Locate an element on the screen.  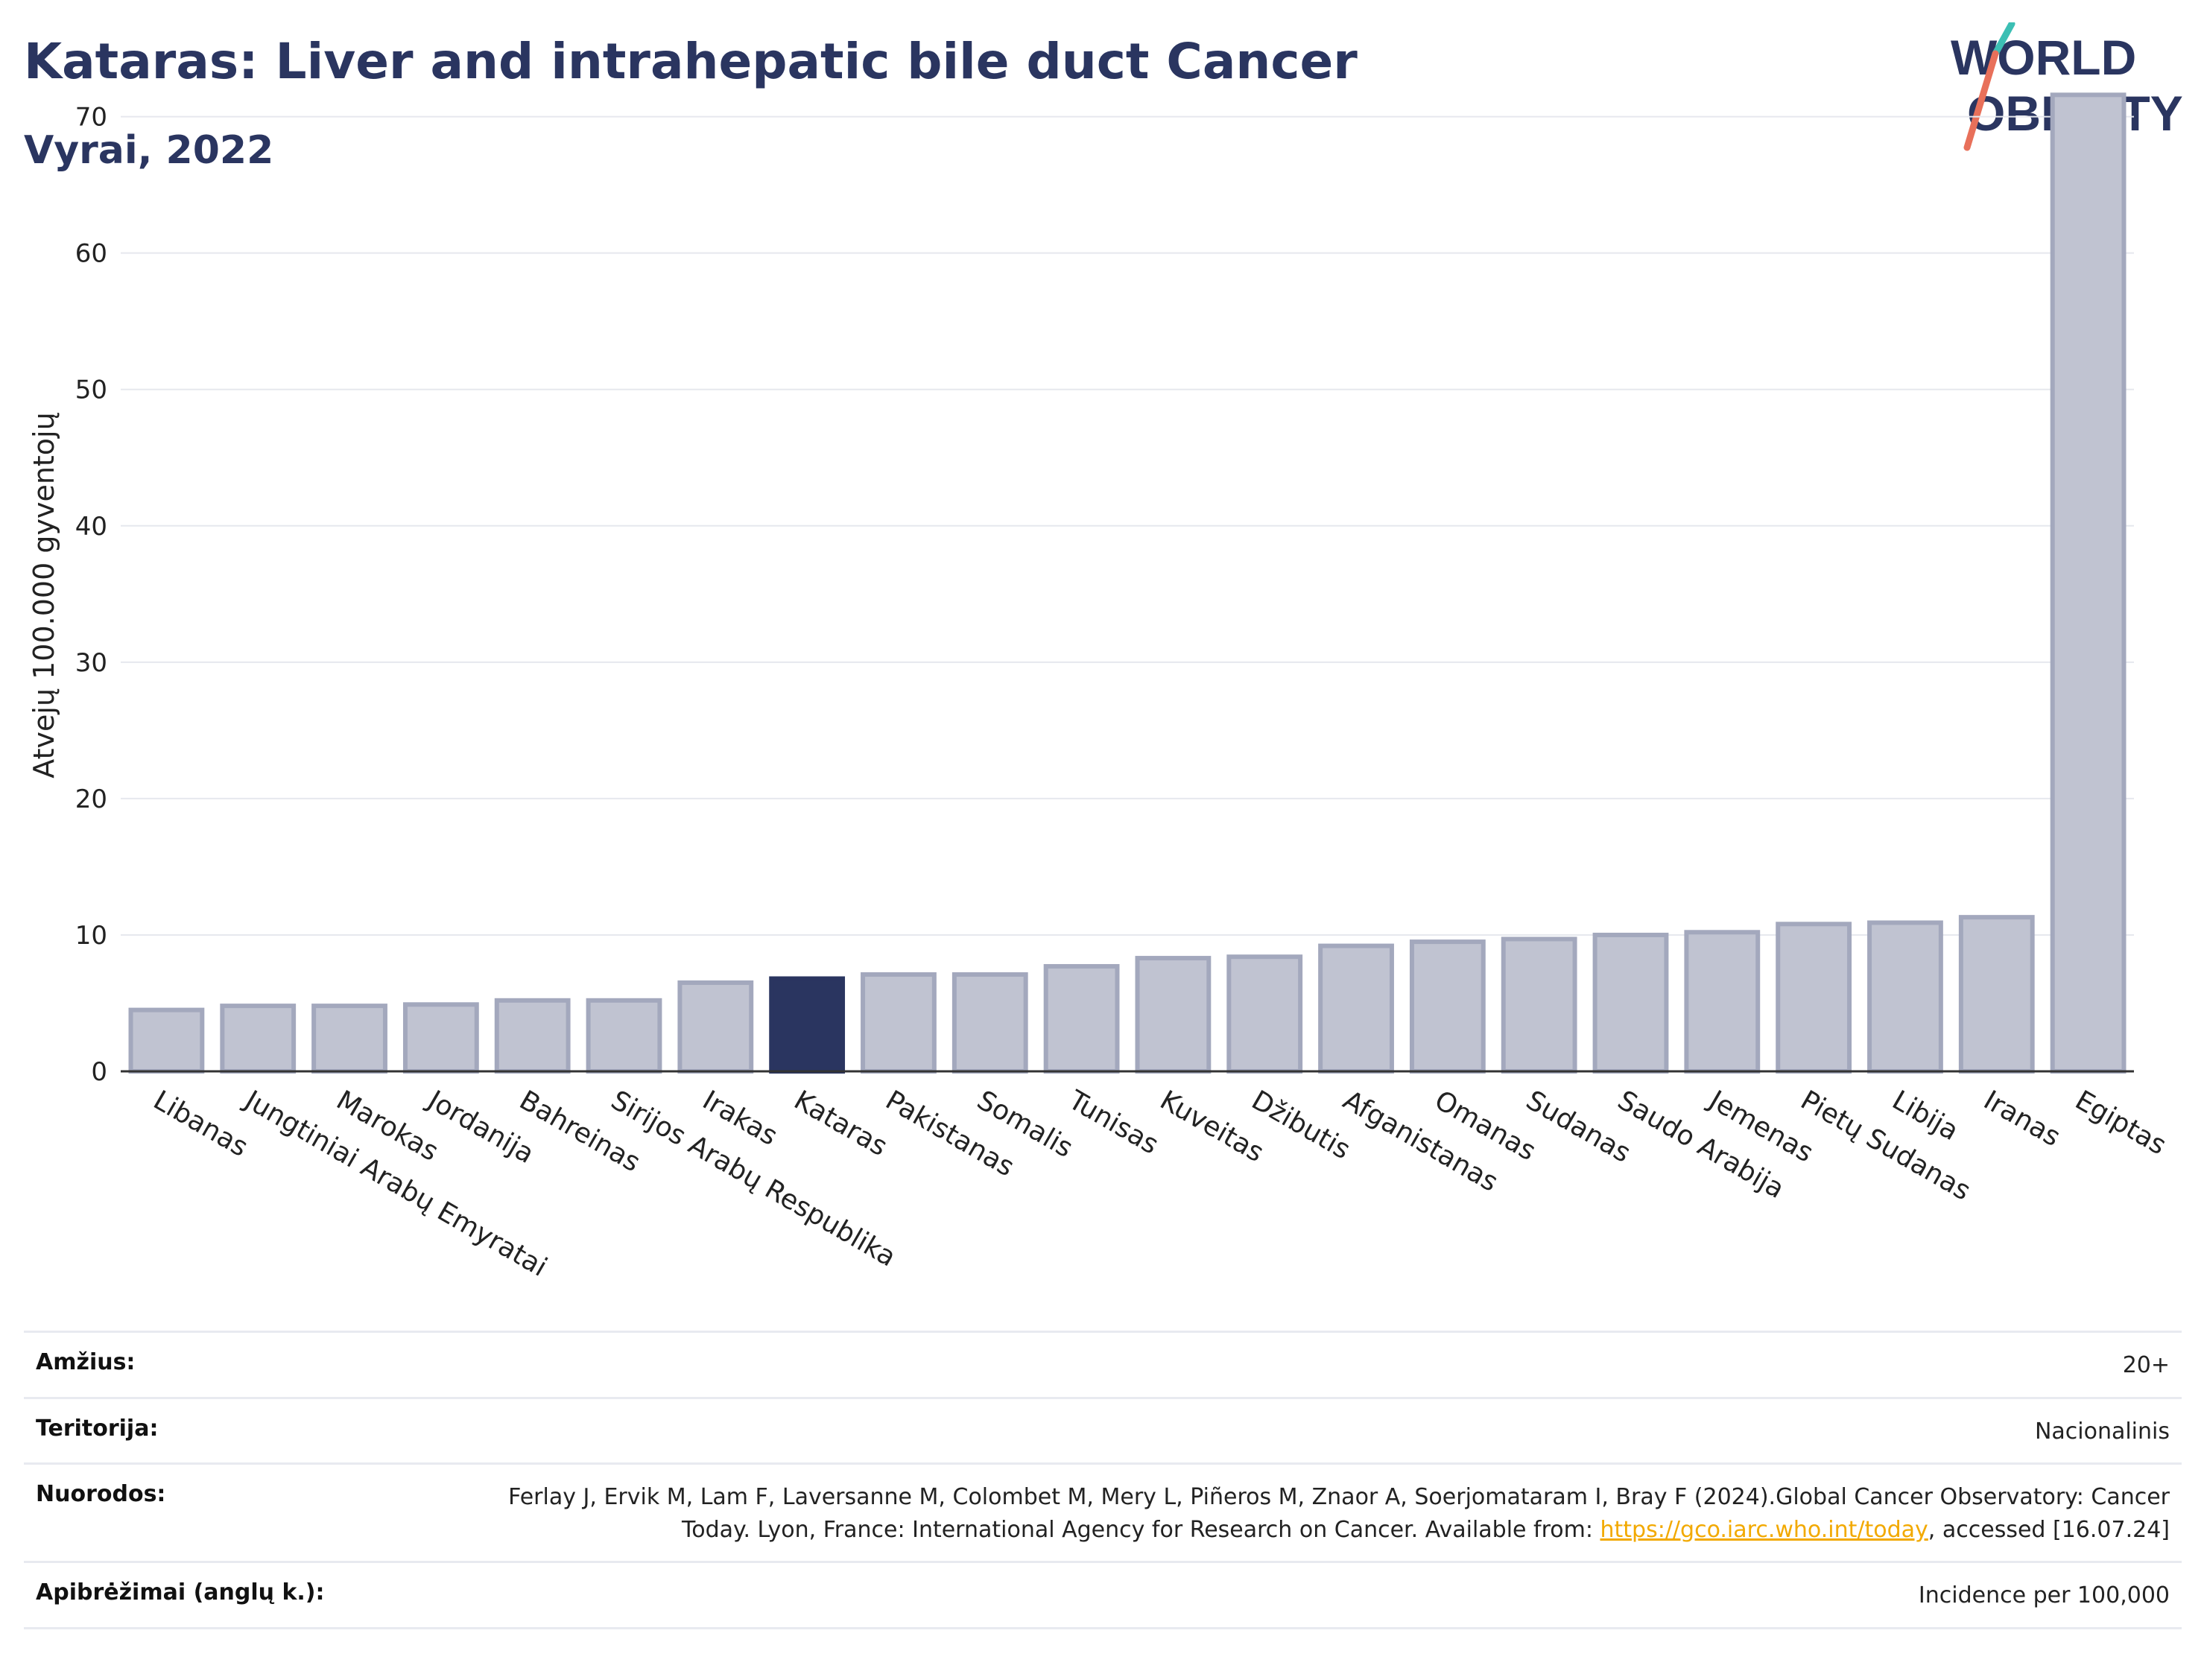
references-accessed: , accessed [16.07.24] is located at coordinates (2049, 1529).